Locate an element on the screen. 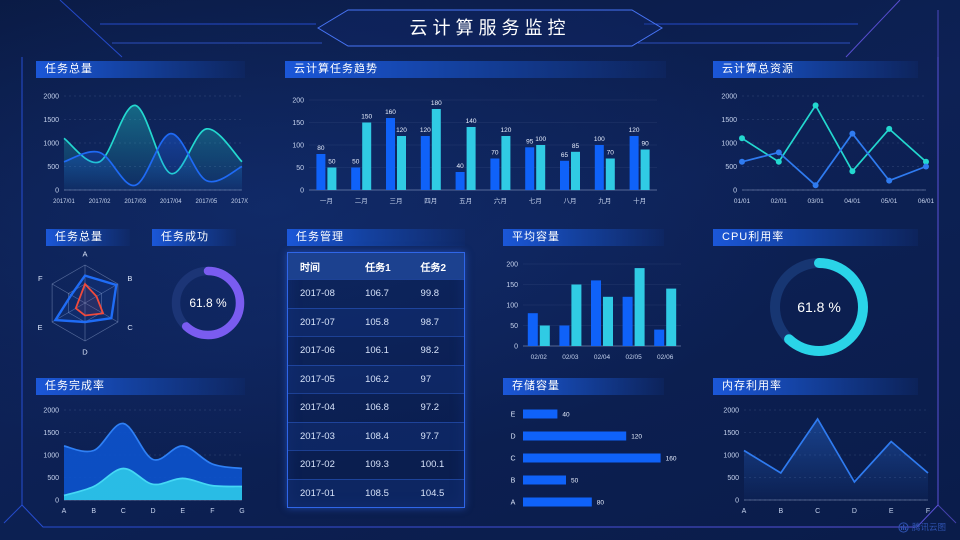 The width and height of the screenshot is (960, 540). completion-area-chart: 0 500 1000 1500 2000 A B C D E F G is located at coordinates (142, 459).